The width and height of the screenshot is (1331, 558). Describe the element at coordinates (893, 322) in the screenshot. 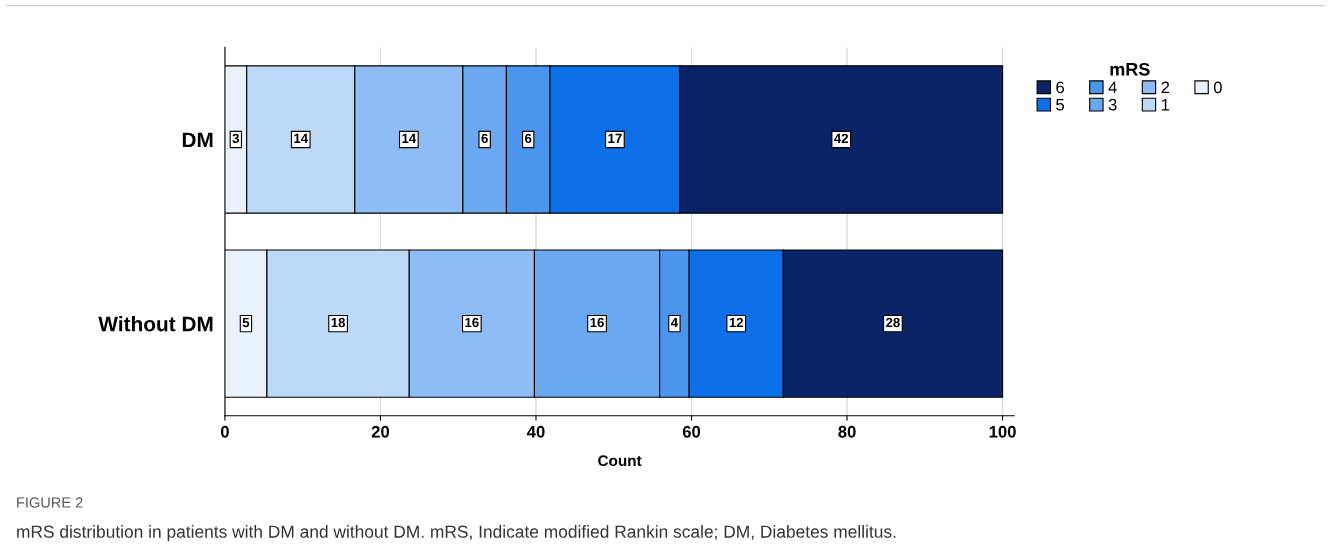

I see `data-label: 28` at that location.